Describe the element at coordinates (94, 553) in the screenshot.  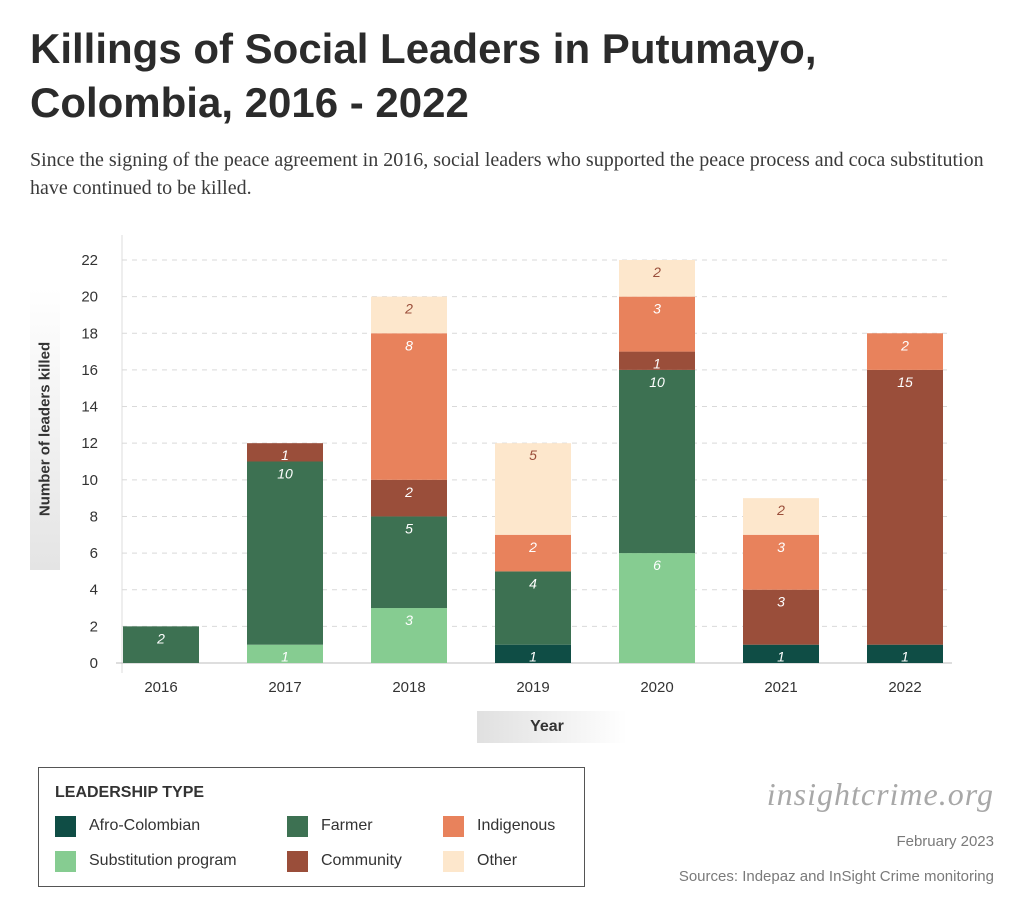
I see `y-tick-label: 6` at that location.